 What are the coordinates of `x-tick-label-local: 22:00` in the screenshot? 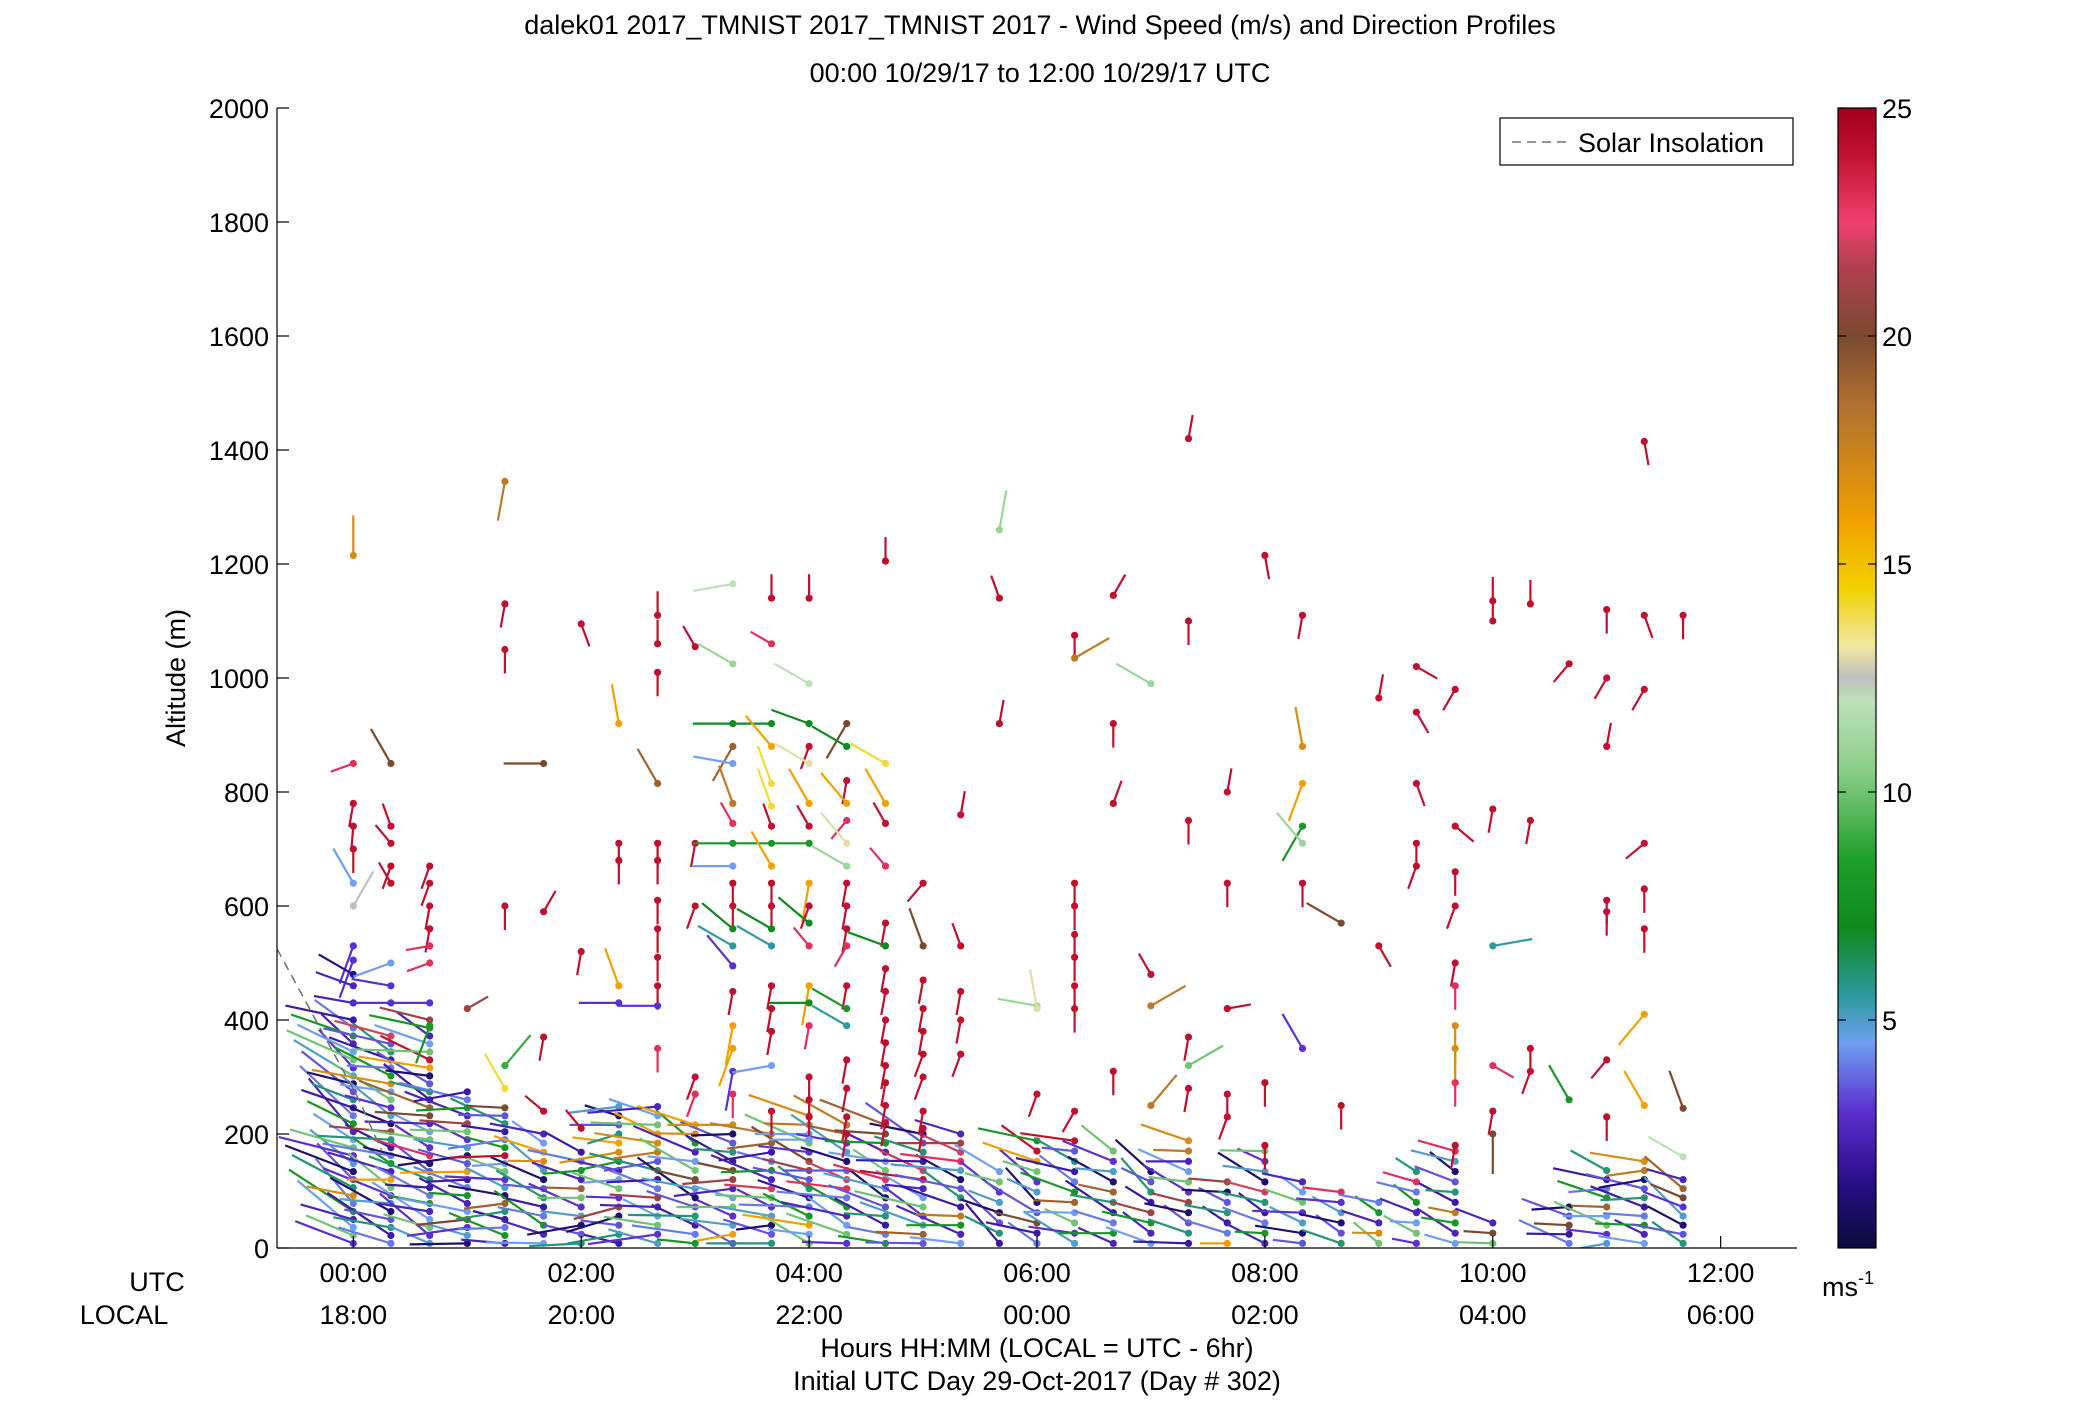 It's located at (809, 1315).